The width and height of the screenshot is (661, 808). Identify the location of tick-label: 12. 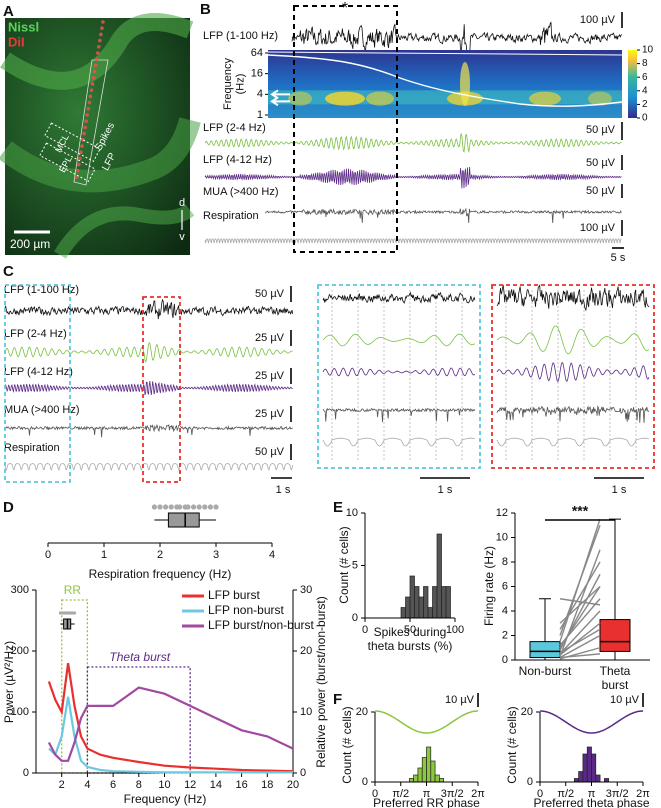
(190, 785).